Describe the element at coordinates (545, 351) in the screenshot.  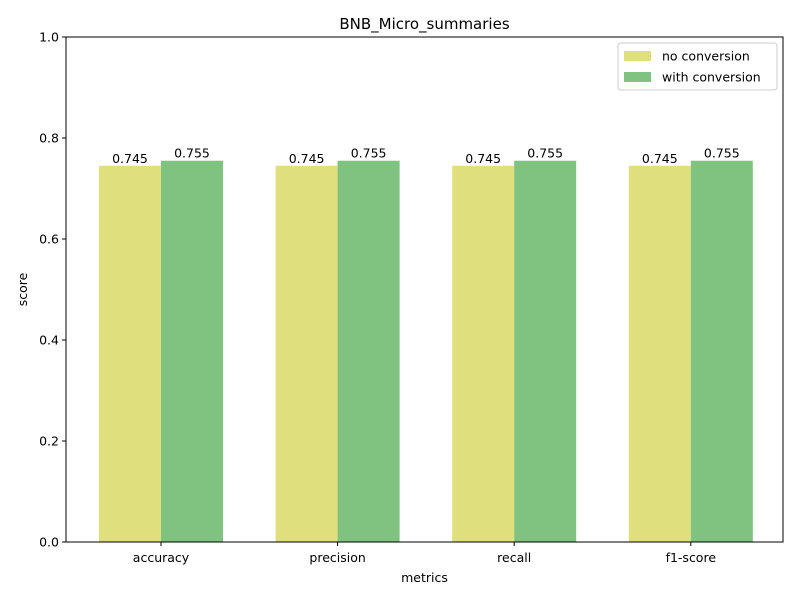
I see `bar-with-conversion-recall` at that location.